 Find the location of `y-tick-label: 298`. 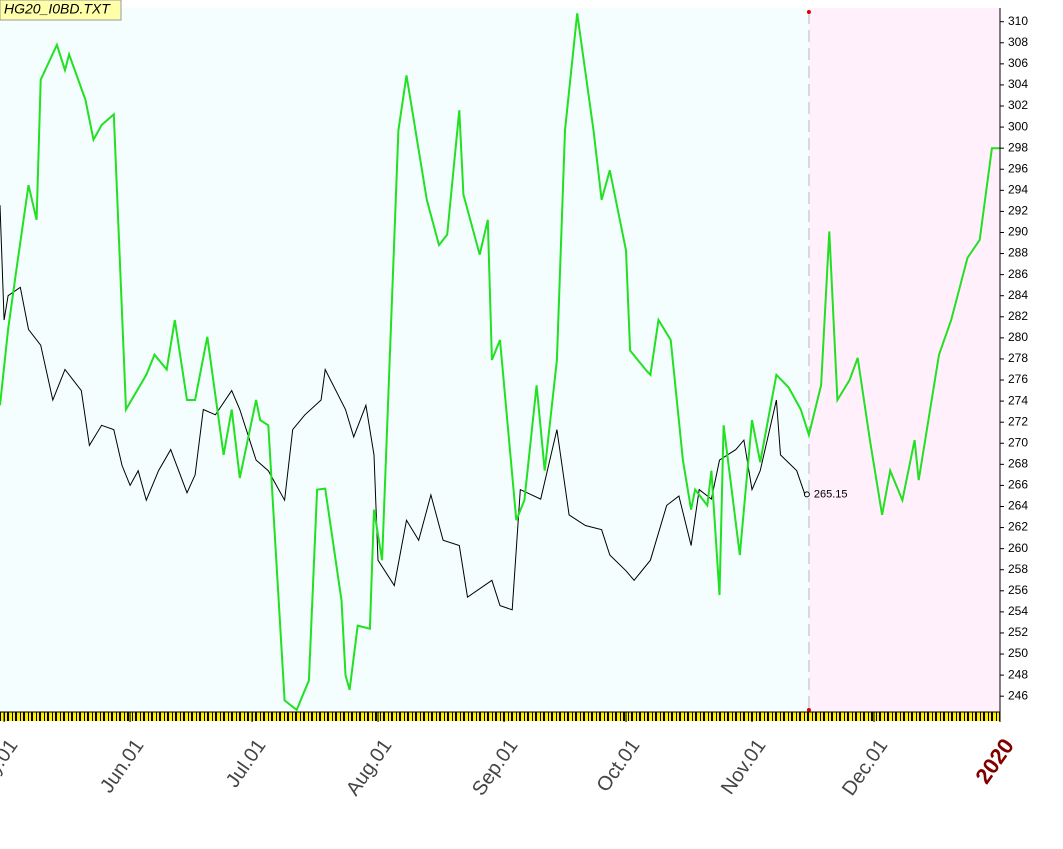

y-tick-label: 298 is located at coordinates (1018, 147).